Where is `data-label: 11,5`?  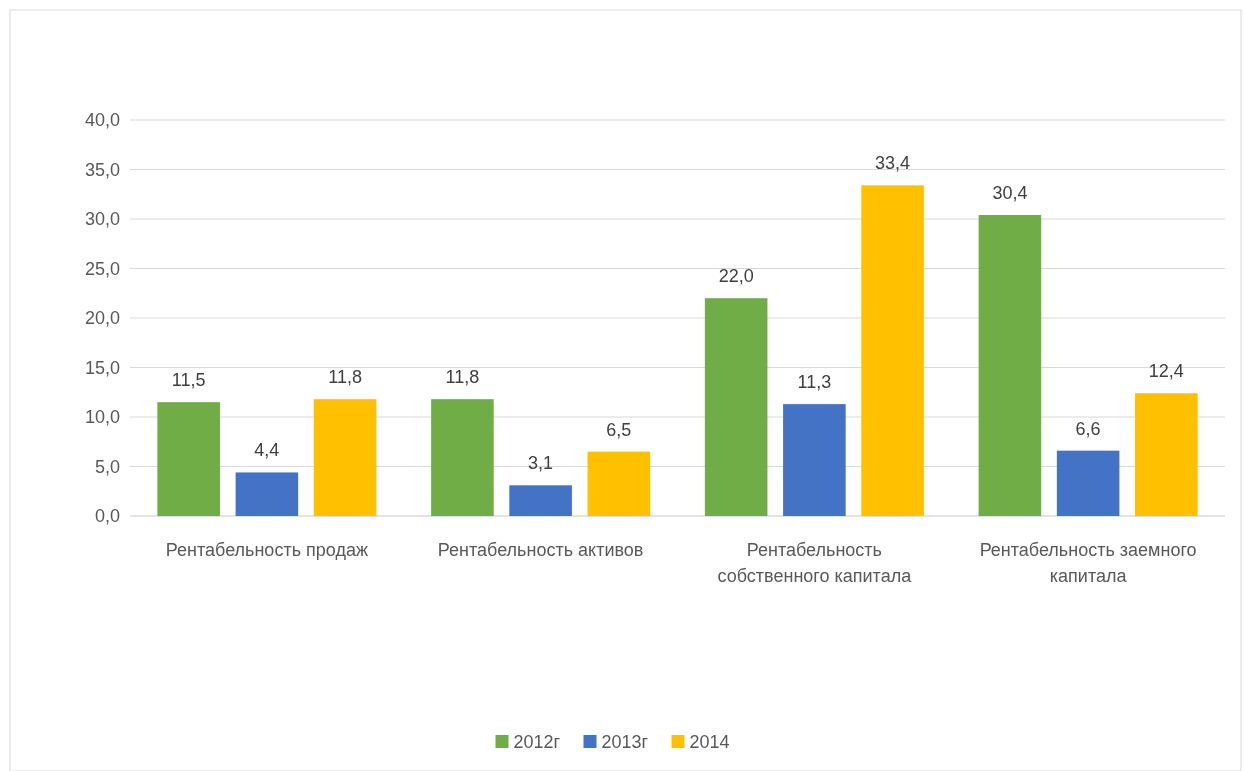
data-label: 11,5 is located at coordinates (188, 380).